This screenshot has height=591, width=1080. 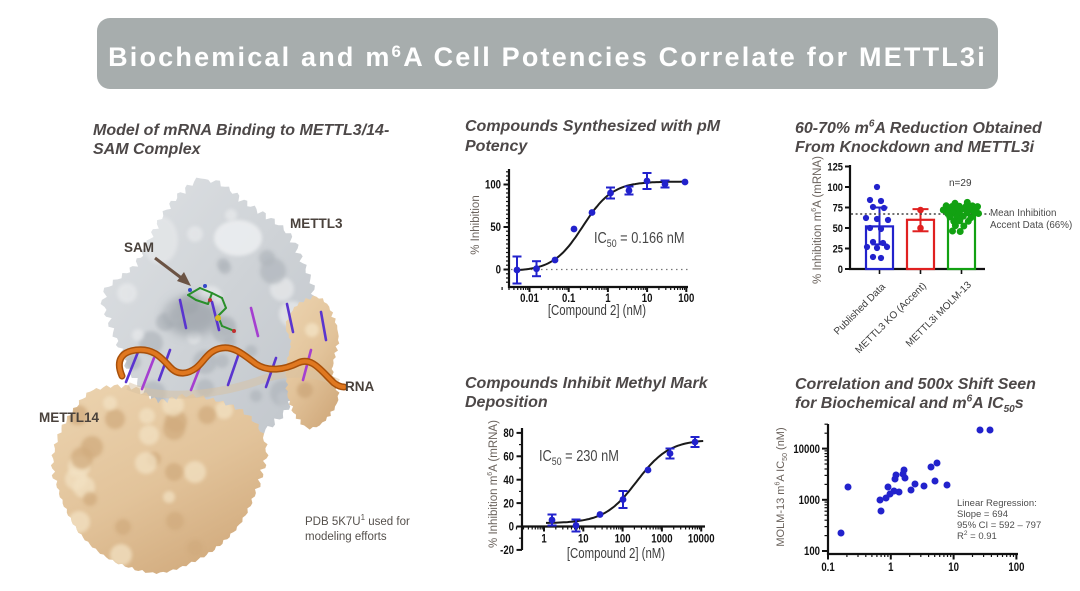 I want to click on svg-text: 60, so click(x=508, y=457).